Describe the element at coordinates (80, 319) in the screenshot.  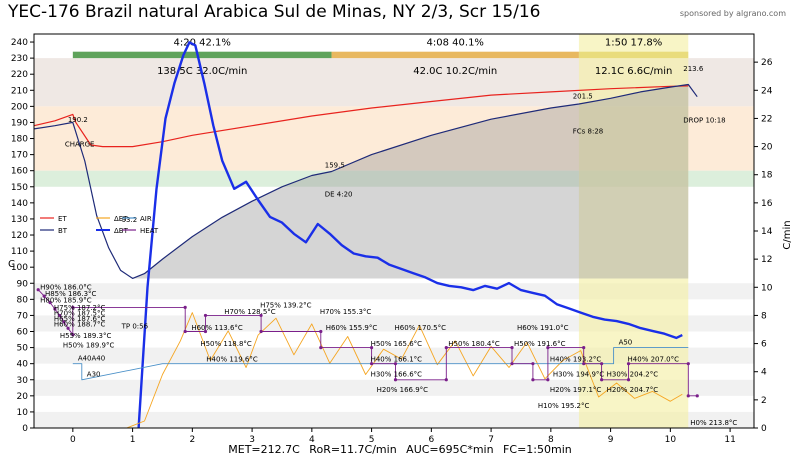
I see `heat-label: H65% 187.6°C` at that location.